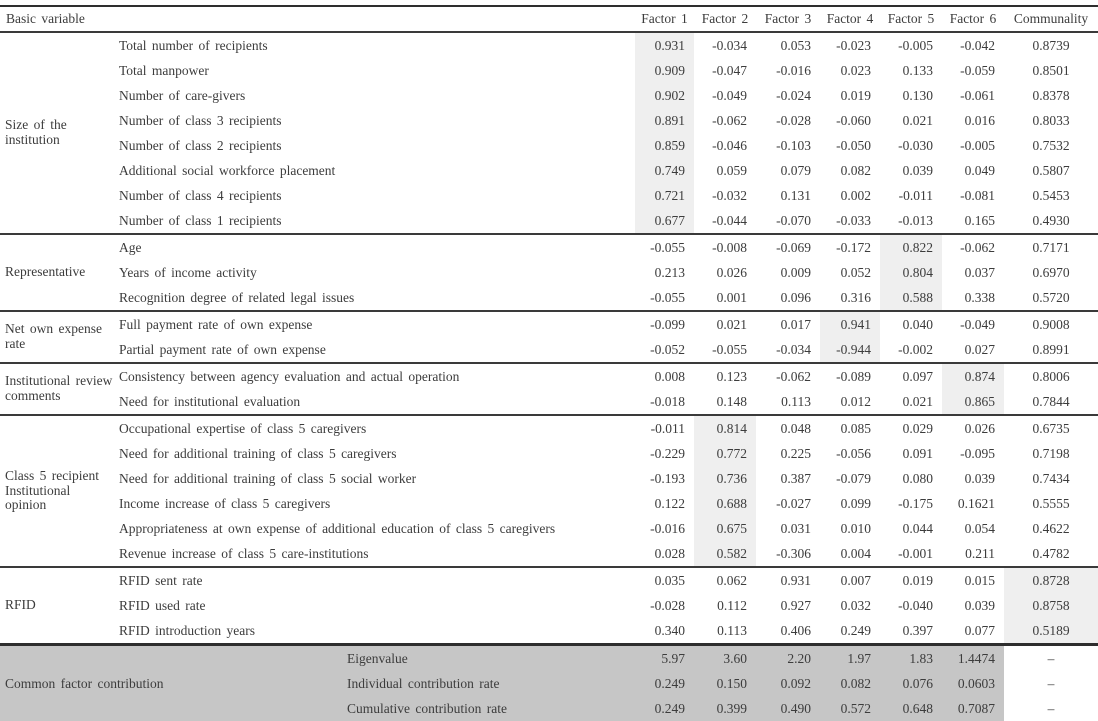  Describe the element at coordinates (667, 297) in the screenshot. I see `factor-1-value: -0.055` at that location.